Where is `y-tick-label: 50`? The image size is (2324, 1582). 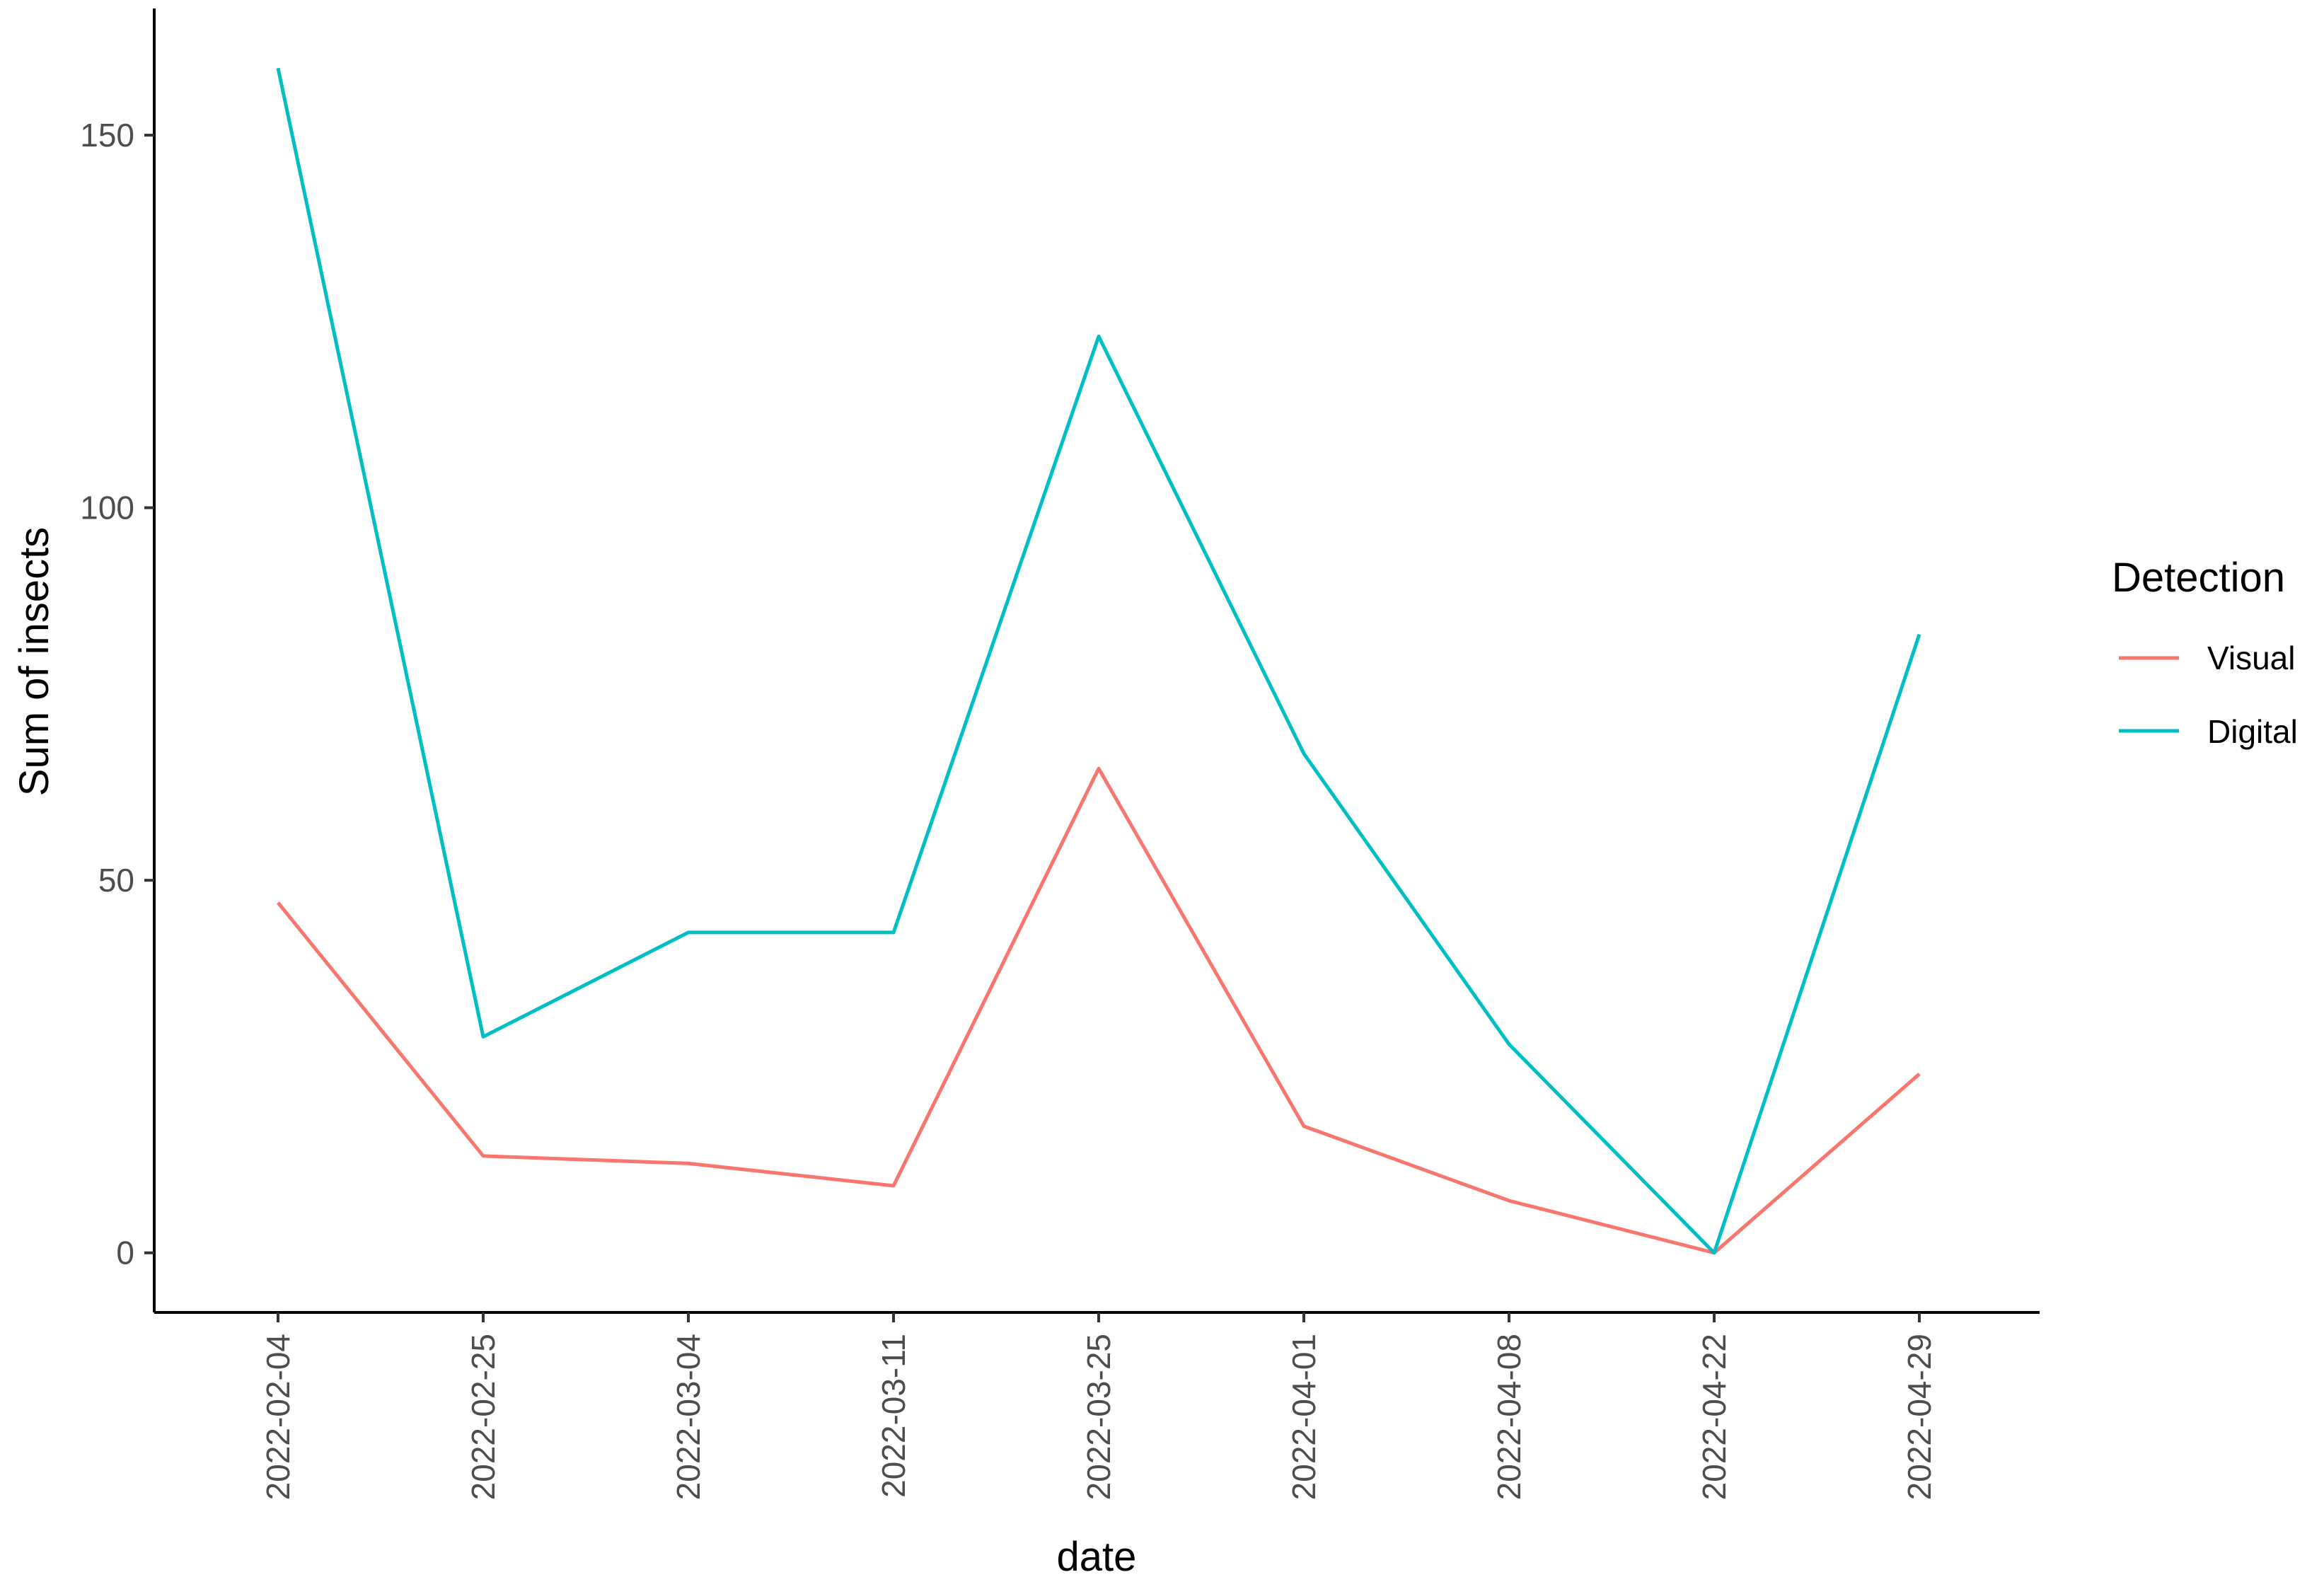
y-tick-label: 50 is located at coordinates (116, 881).